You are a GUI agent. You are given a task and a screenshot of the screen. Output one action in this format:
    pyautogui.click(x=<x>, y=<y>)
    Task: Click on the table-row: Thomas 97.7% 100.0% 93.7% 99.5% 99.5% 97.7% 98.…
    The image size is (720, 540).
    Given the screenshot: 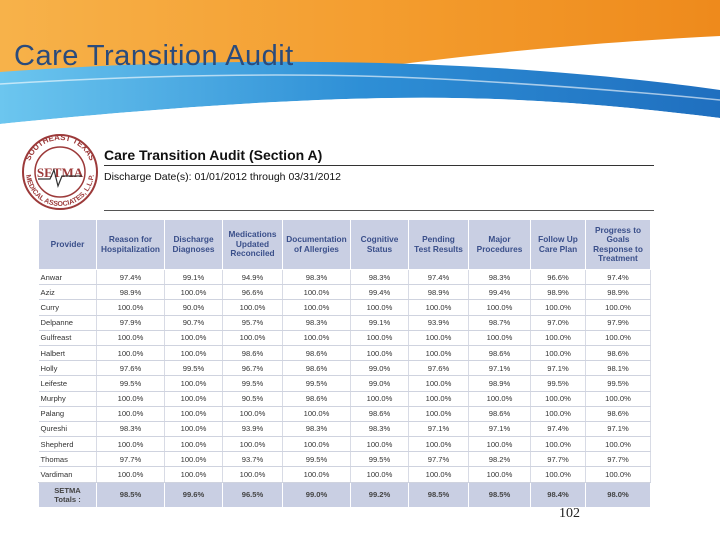 What is the action you would take?
    pyautogui.click(x=344, y=459)
    